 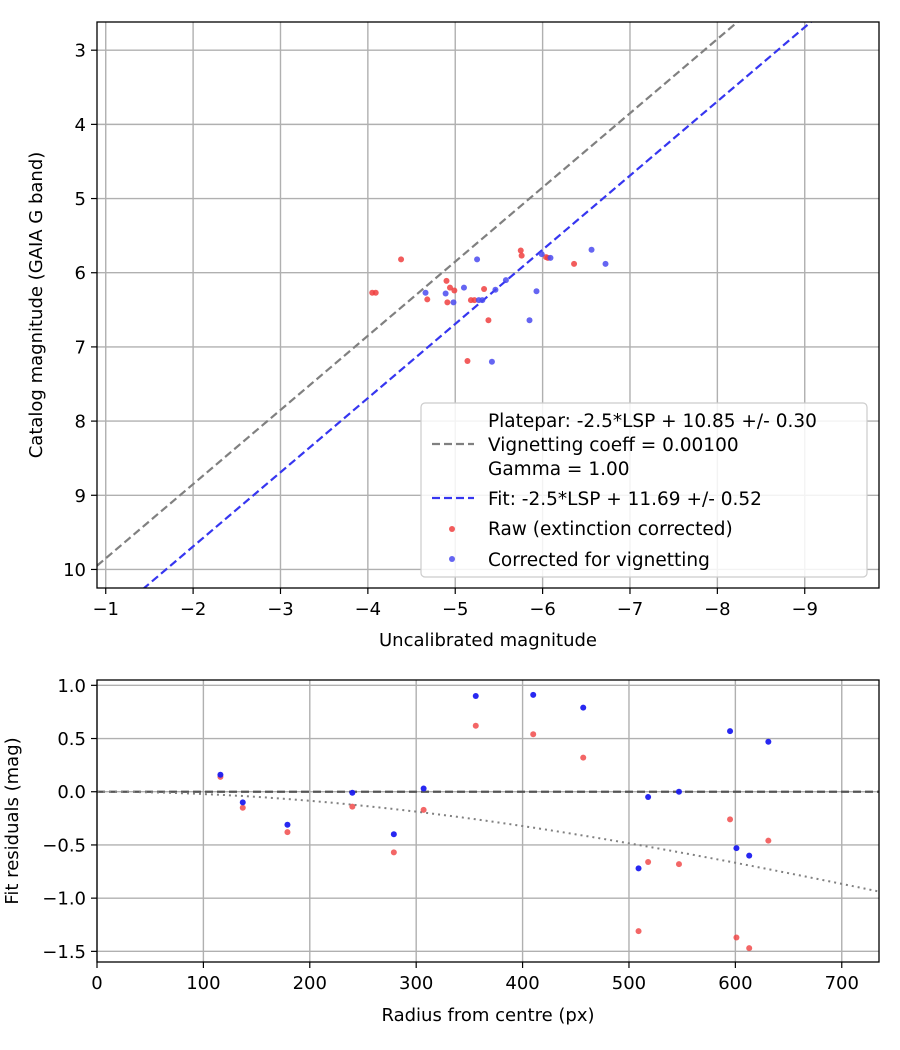 What do you see at coordinates (599, 560) in the screenshot?
I see `legend-corrected-text: Corrected for vignetting` at bounding box center [599, 560].